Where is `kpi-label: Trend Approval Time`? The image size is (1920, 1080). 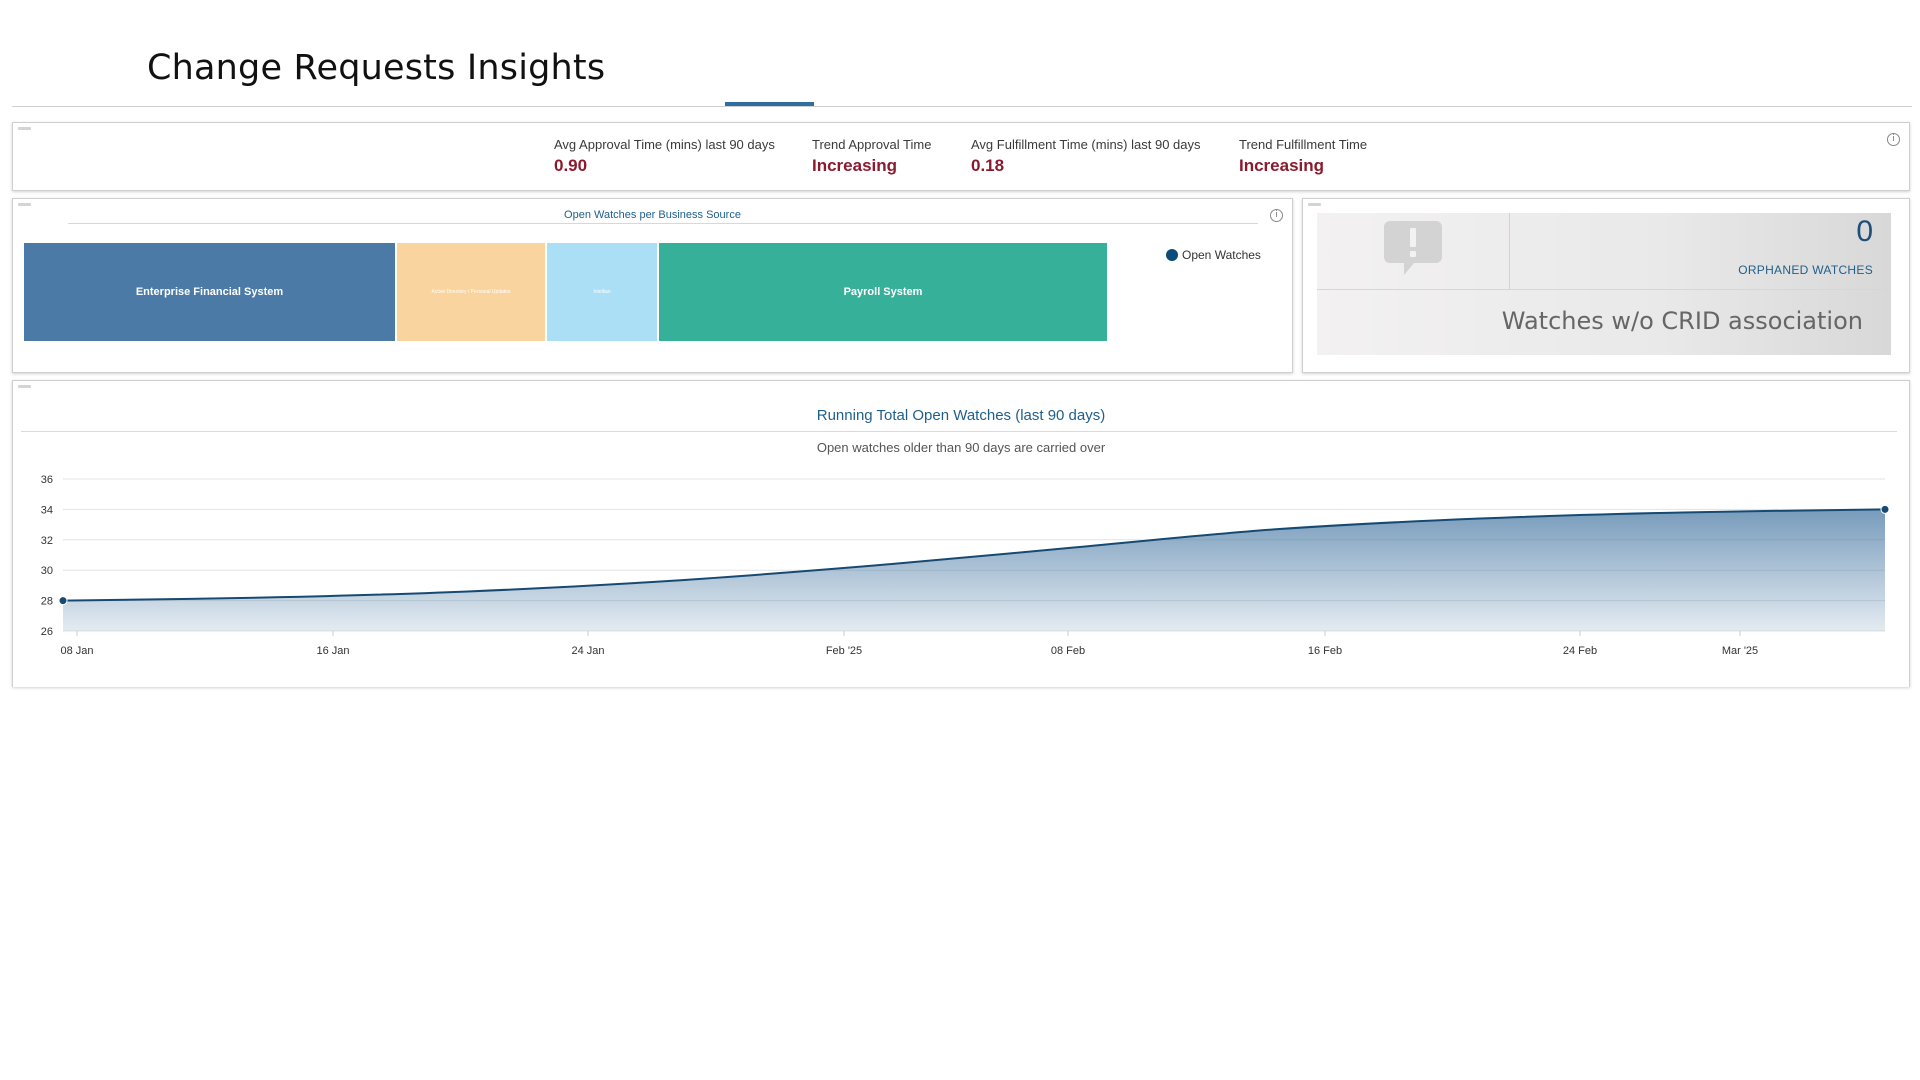 kpi-label: Trend Approval Time is located at coordinates (872, 144).